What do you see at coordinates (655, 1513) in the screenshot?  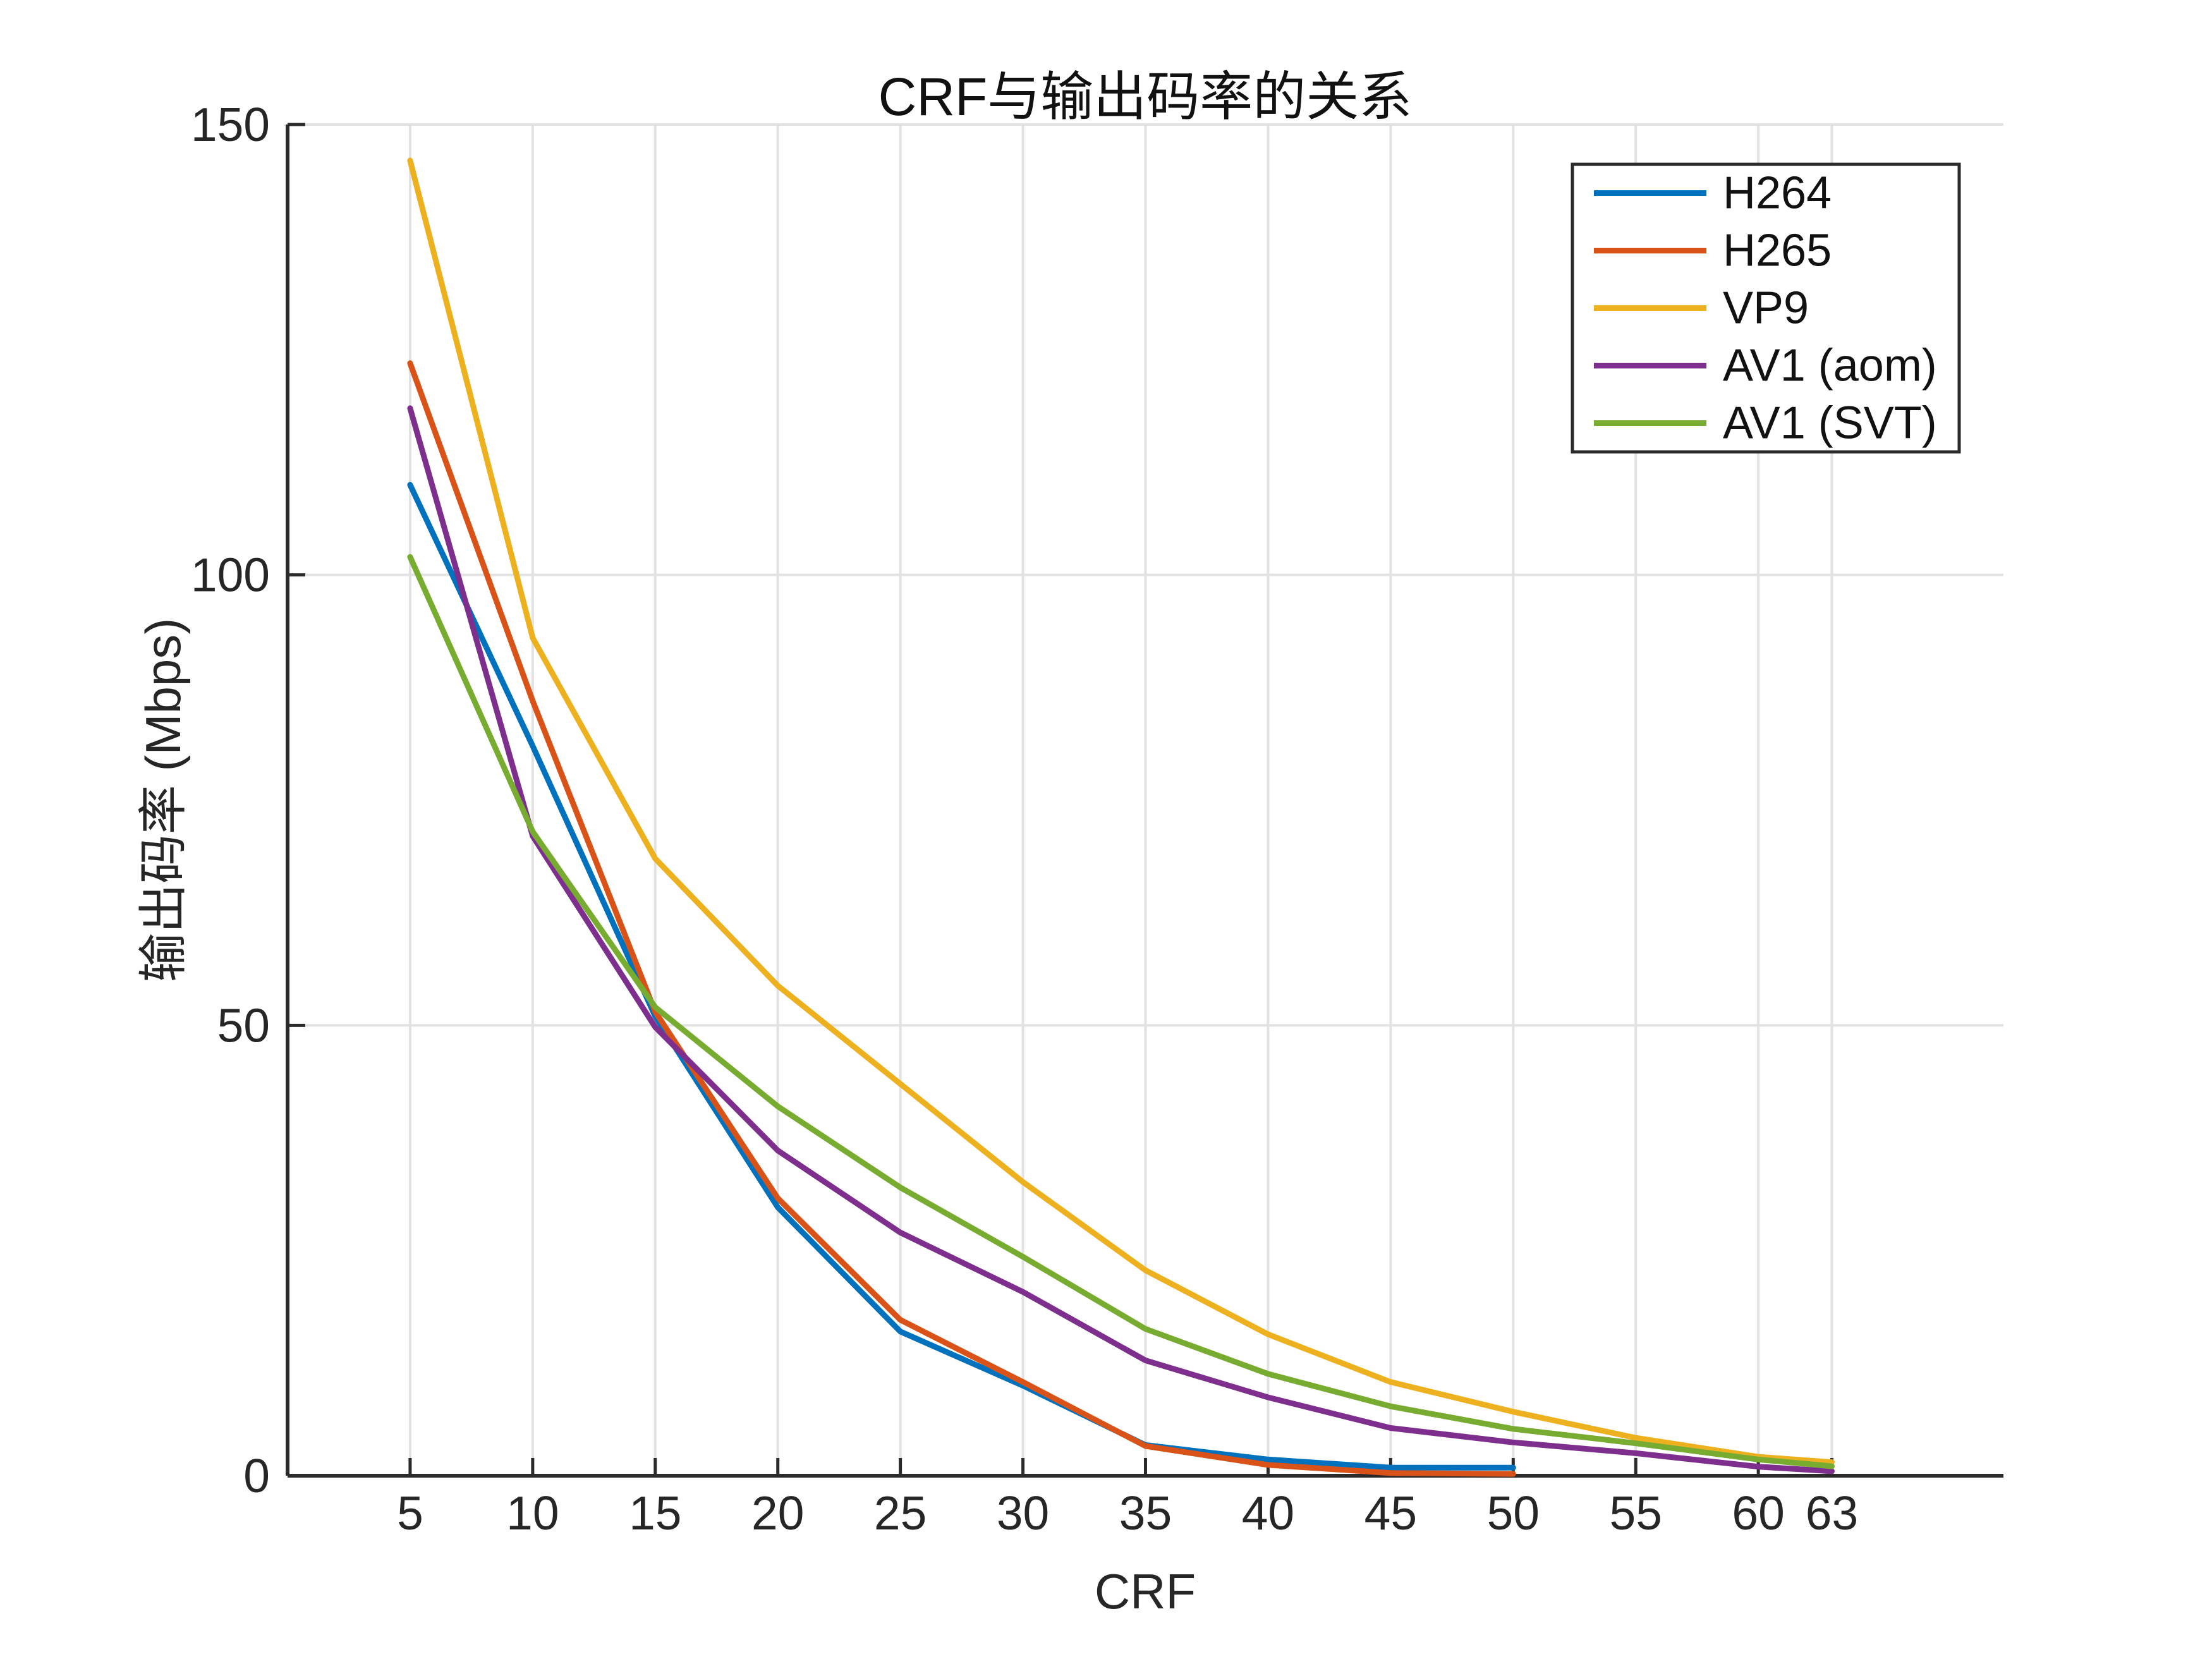 I see `x-tick-label-15: 15` at bounding box center [655, 1513].